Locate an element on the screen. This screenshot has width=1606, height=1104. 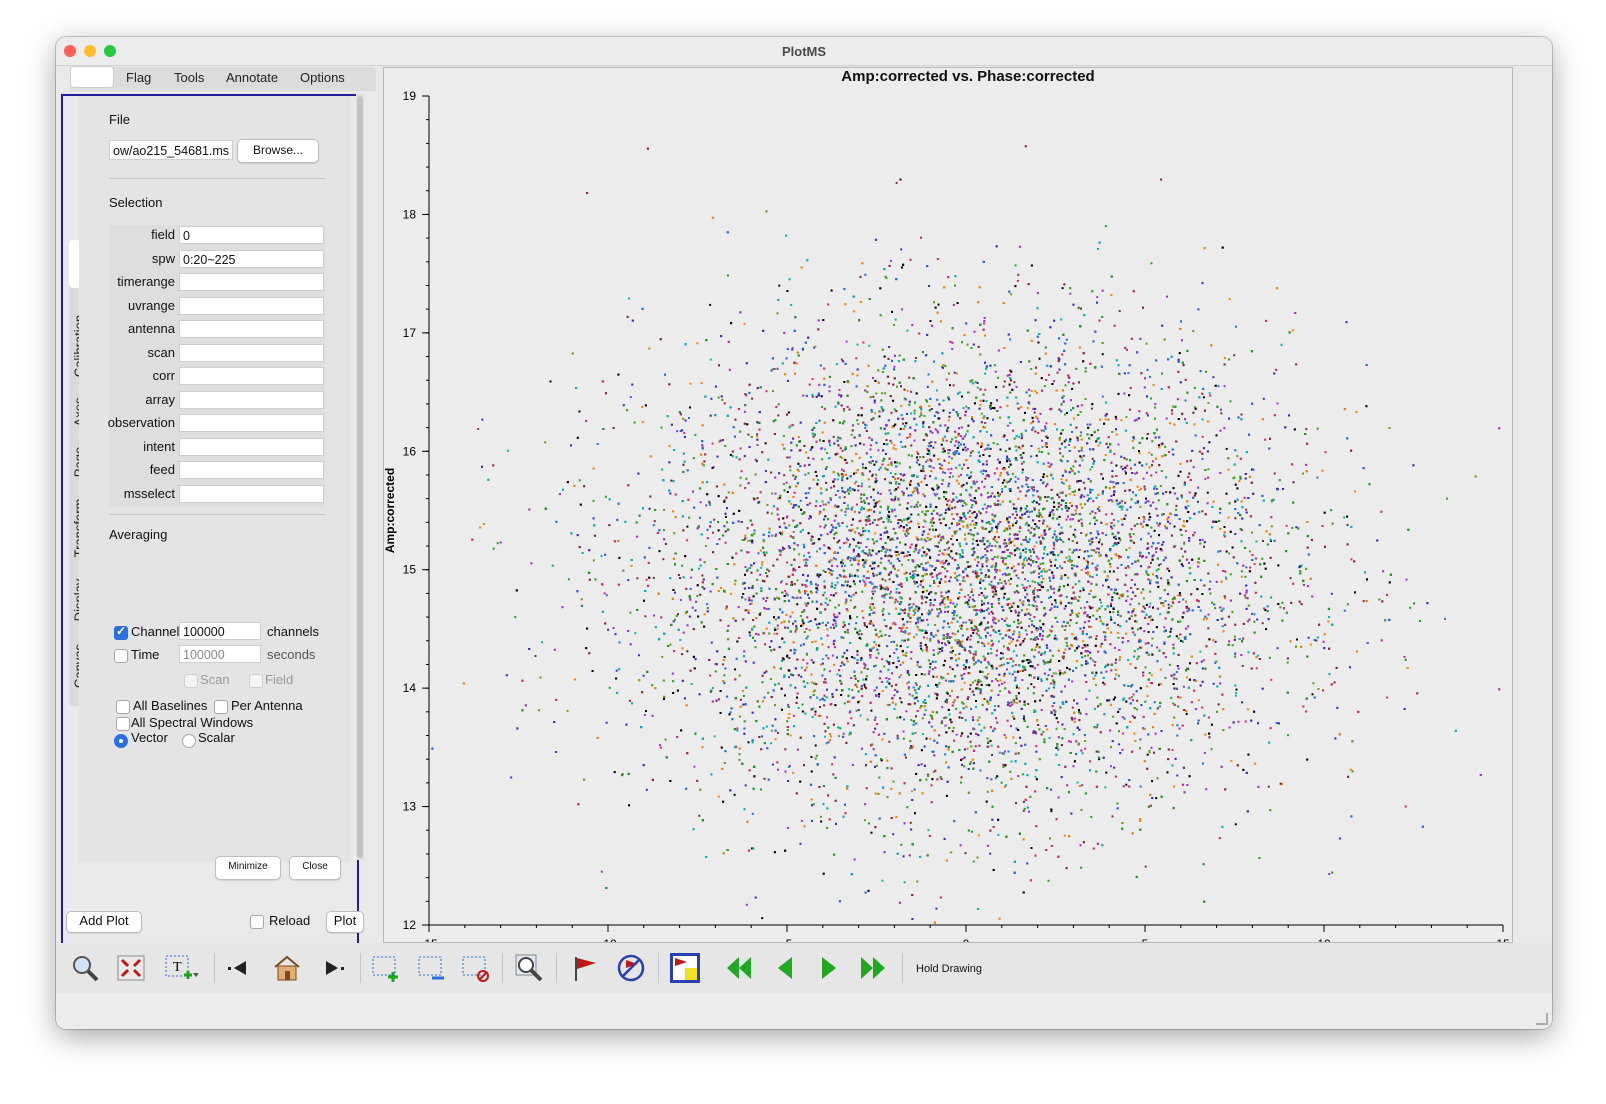
all-baselines-checkbox is located at coordinates (123, 707).